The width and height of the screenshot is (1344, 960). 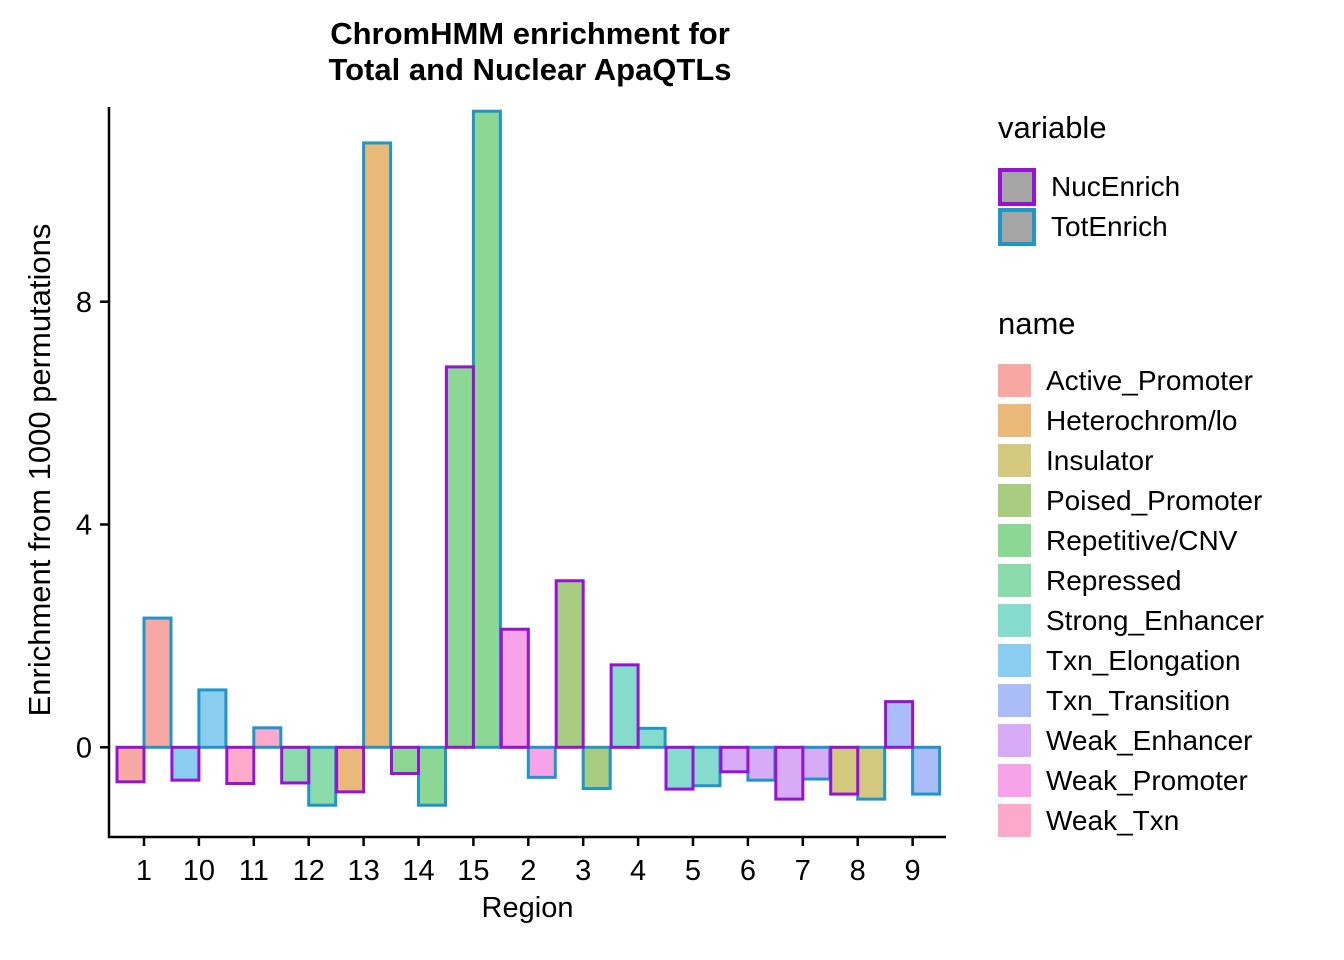 I want to click on y-tick-label: 8, so click(x=84, y=303).